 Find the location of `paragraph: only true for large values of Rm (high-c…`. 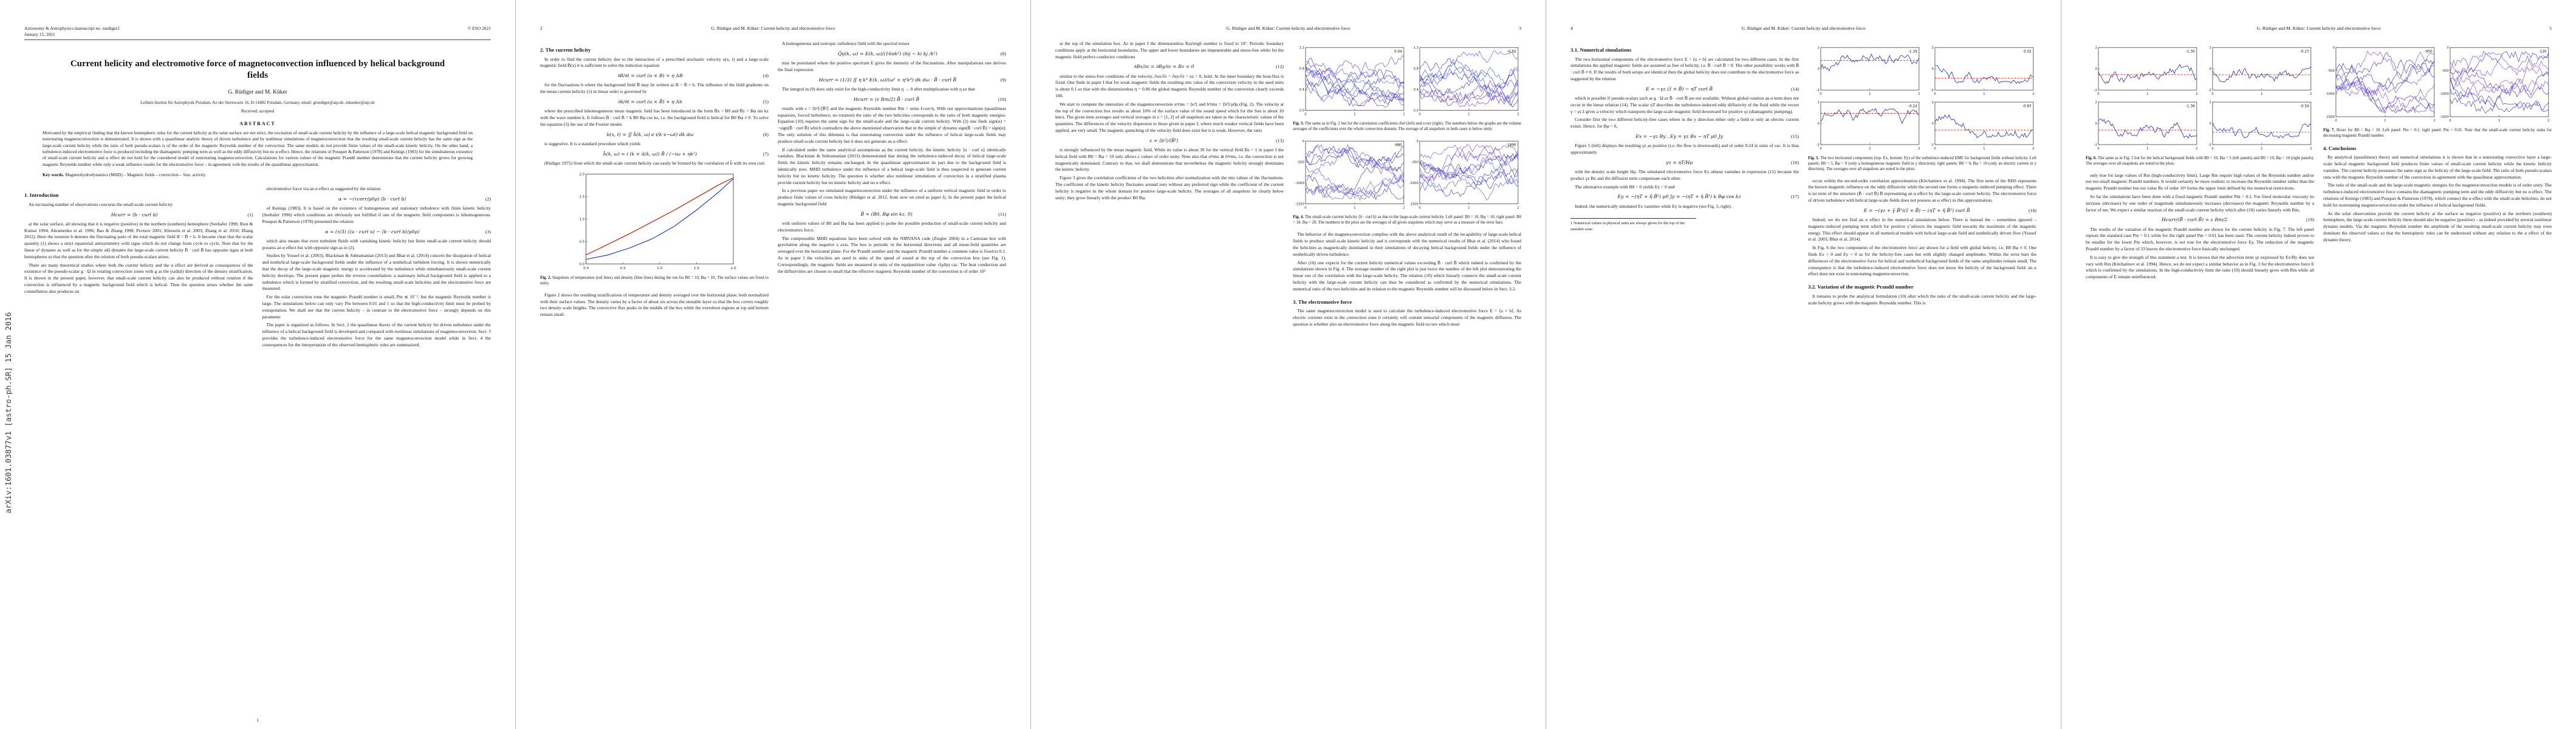

paragraph: only true for large values of Rm (high-c… is located at coordinates (2200, 181).